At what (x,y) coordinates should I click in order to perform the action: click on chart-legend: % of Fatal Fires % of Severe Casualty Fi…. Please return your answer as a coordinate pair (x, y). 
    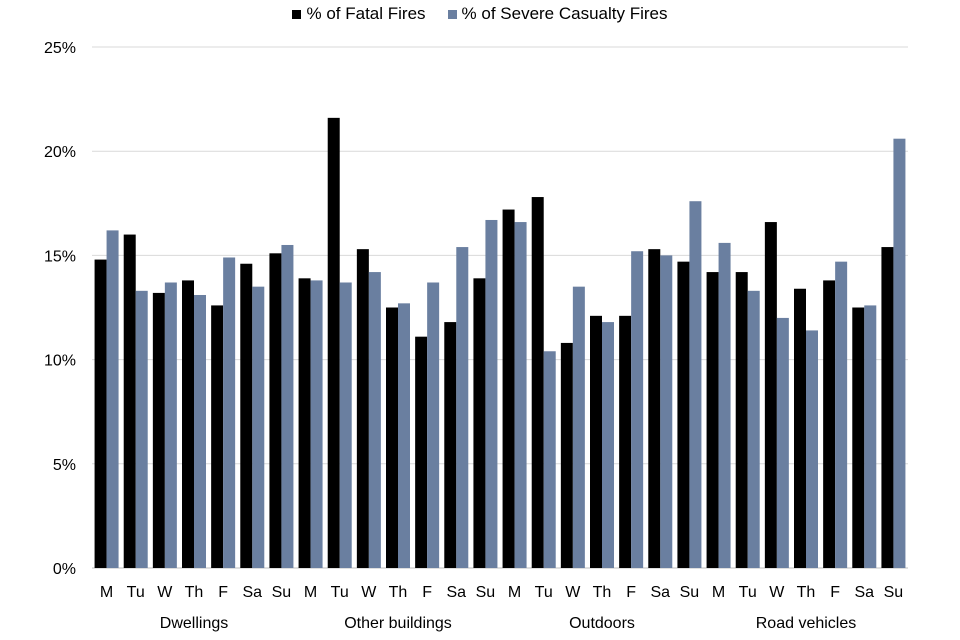
    Looking at the image, I should click on (480, 14).